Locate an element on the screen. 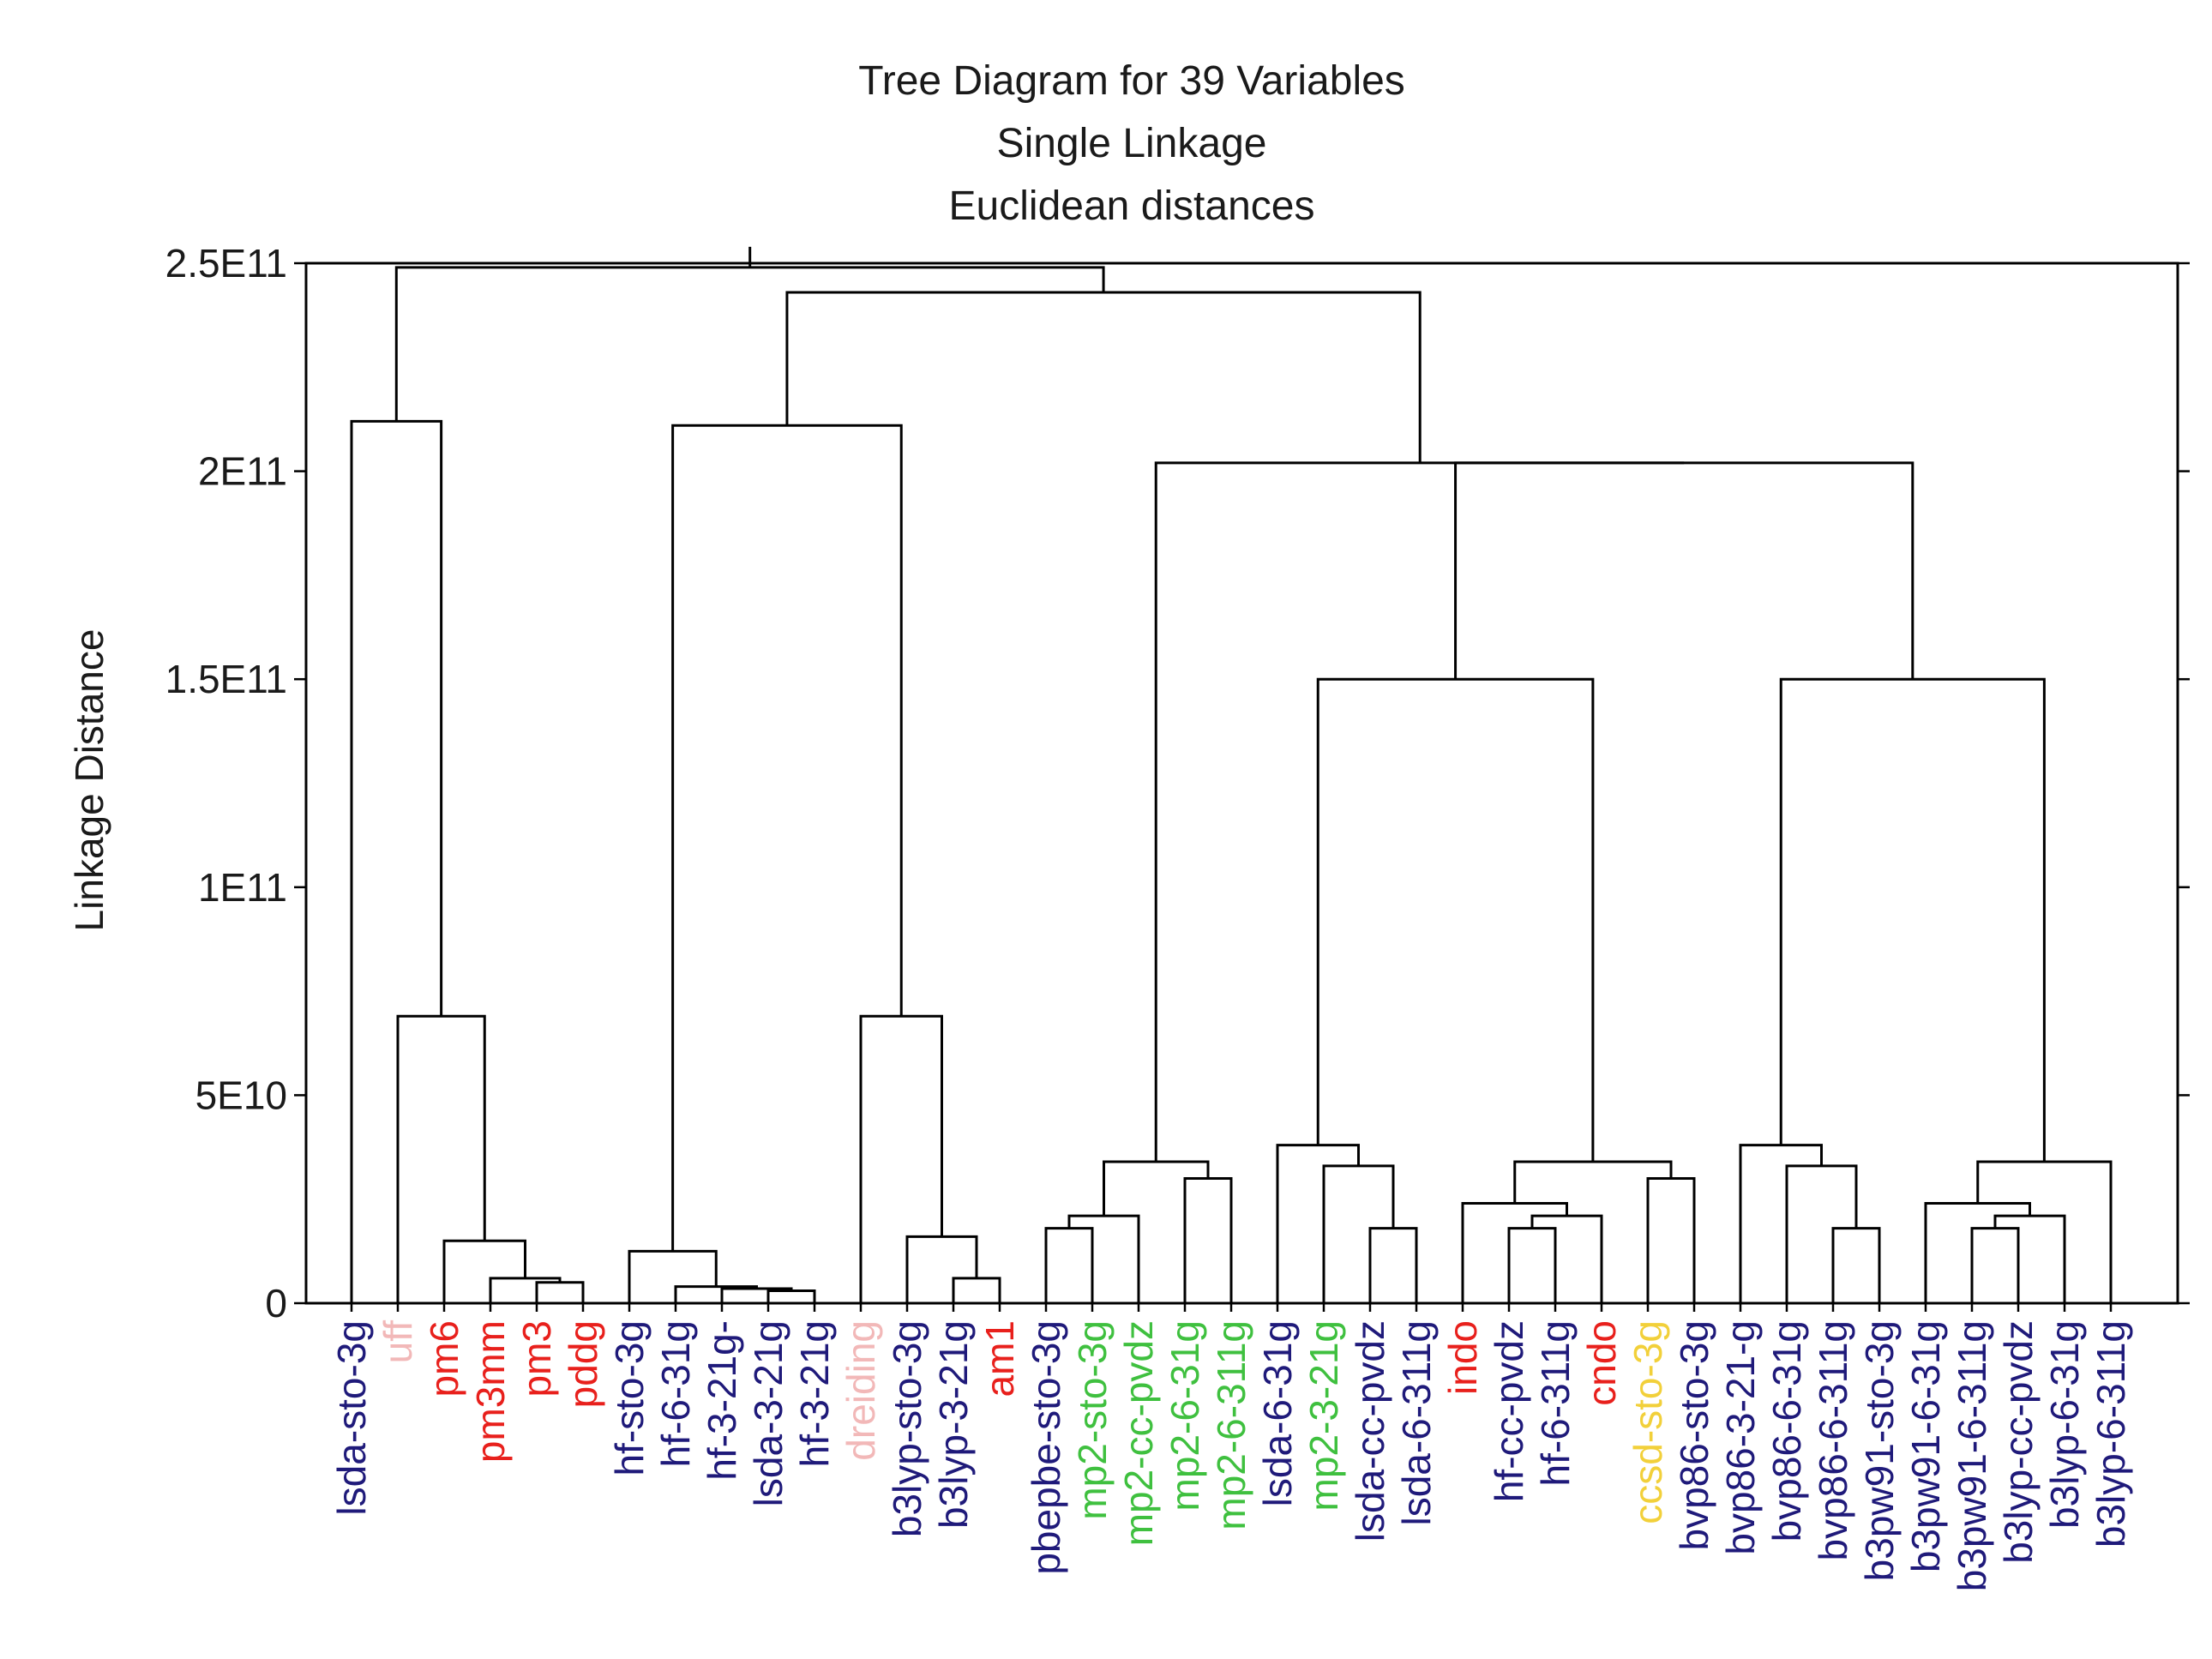 This screenshot has width=2212, height=1659. leaf-label: pddg is located at coordinates (583, 1364).